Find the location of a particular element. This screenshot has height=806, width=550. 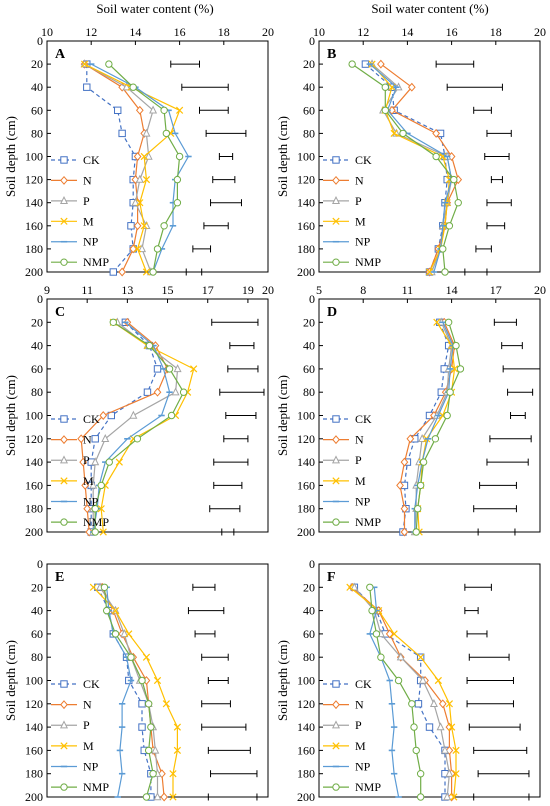

legend-label-nmp: NMP is located at coordinates (96, 262).